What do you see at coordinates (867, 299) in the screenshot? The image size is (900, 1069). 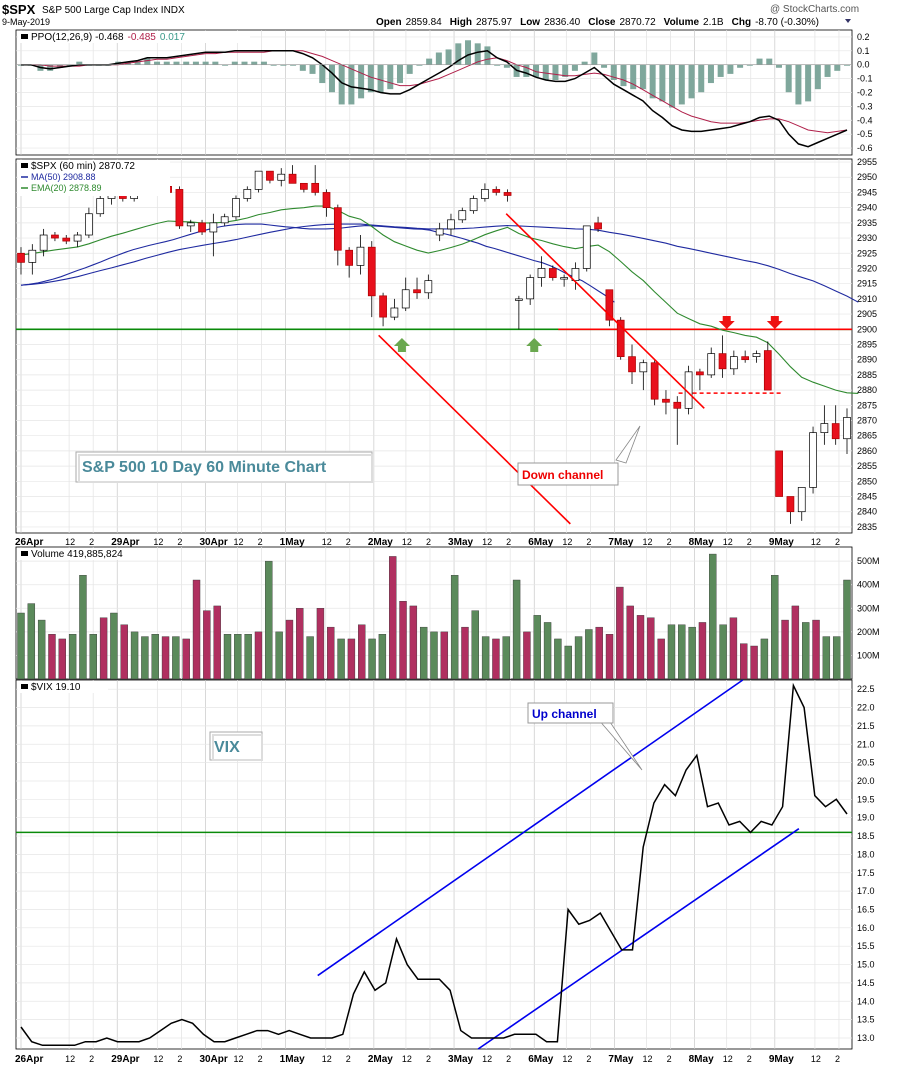 I see `y-tick-label: 2910` at bounding box center [867, 299].